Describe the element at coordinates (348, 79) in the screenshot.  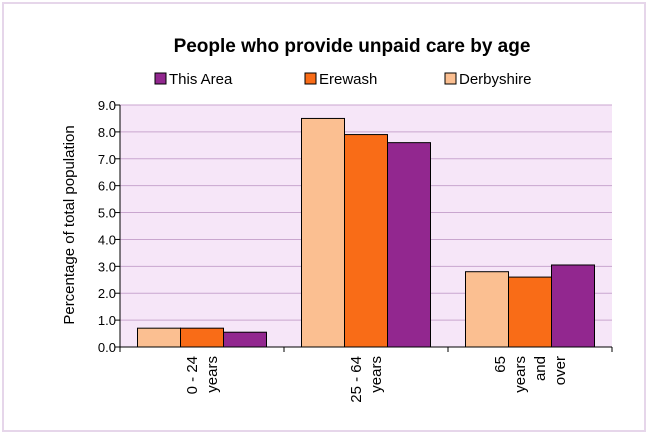
I see `legend-label: Erewash` at that location.